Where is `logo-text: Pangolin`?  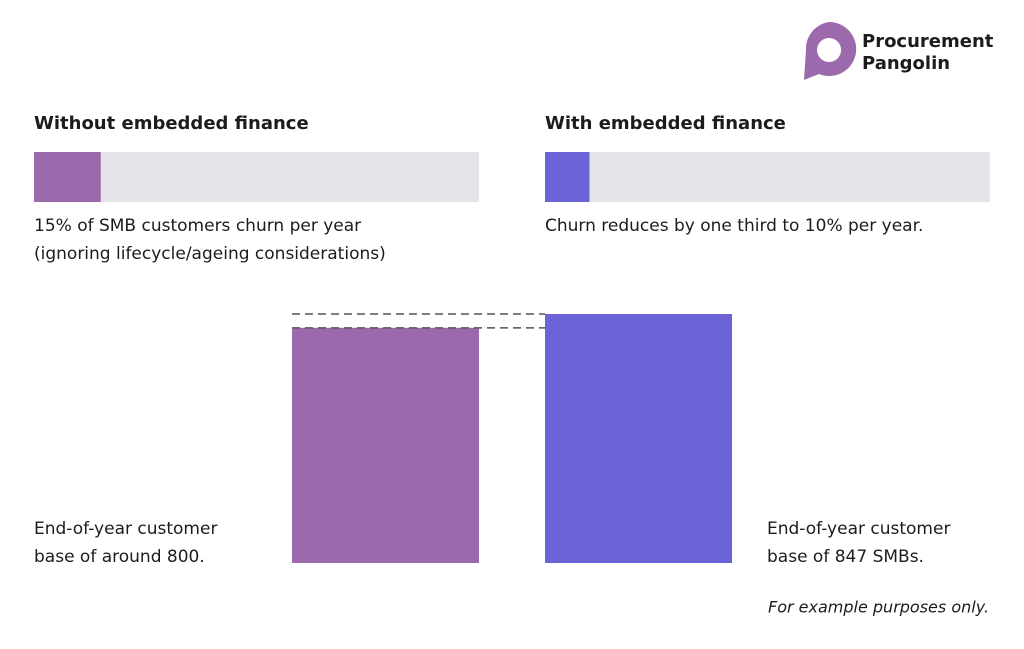 logo-text: Pangolin is located at coordinates (906, 63).